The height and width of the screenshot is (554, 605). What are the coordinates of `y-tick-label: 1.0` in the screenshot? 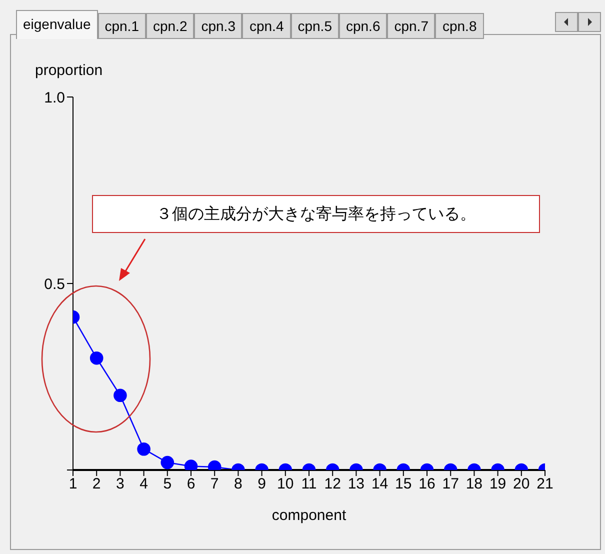 It's located at (54, 97).